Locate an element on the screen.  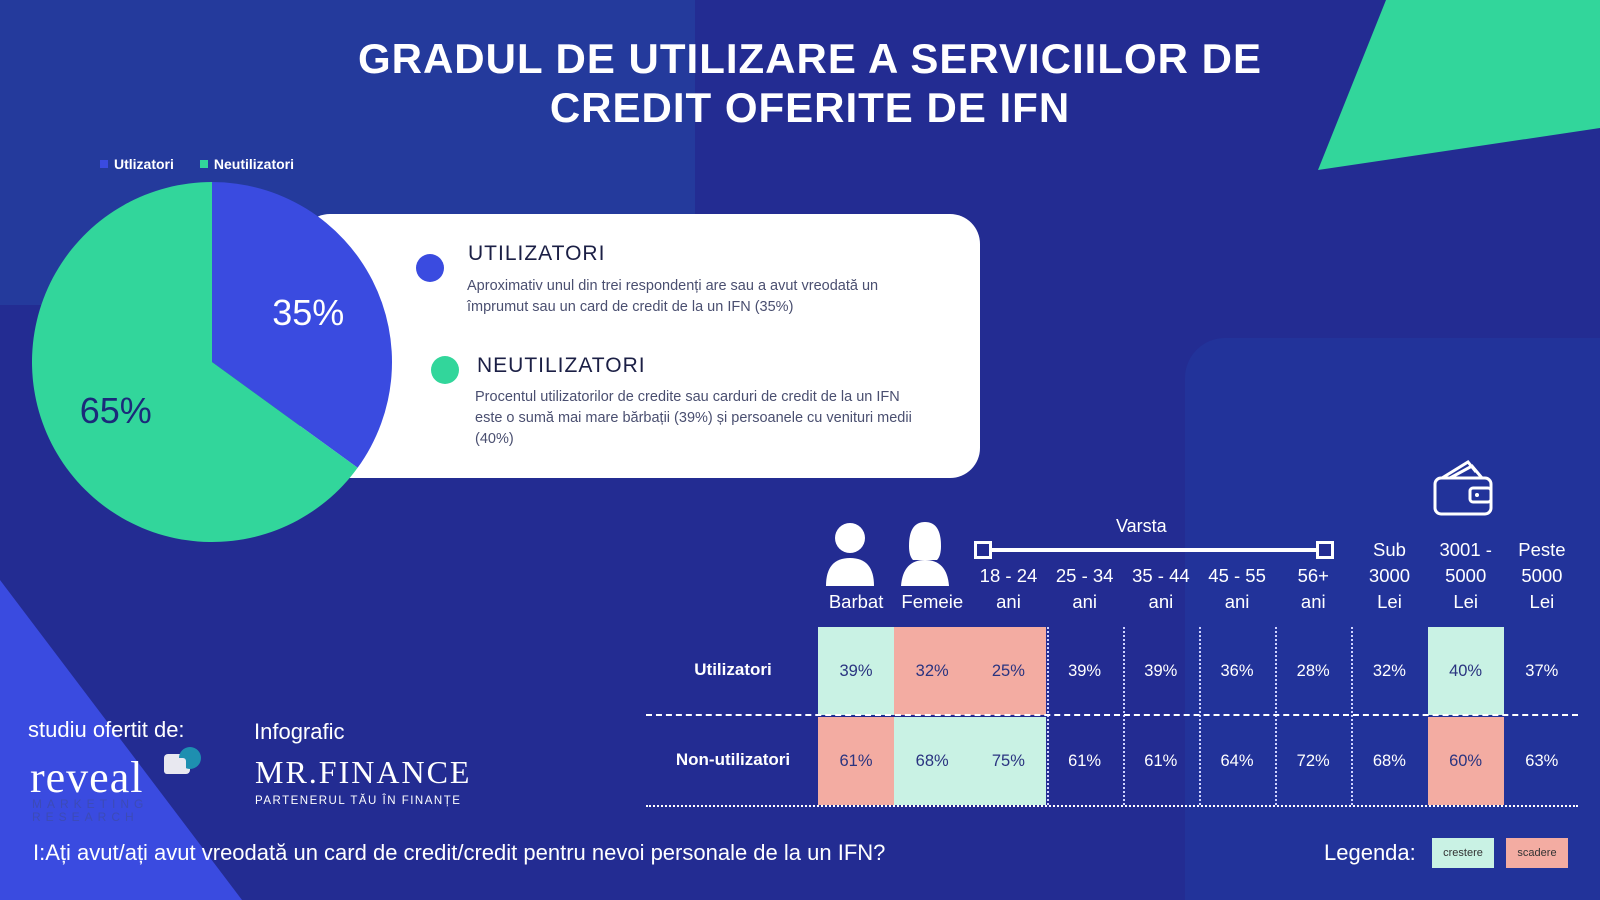
pie-label-nonusers: 65% is located at coordinates (116, 410).